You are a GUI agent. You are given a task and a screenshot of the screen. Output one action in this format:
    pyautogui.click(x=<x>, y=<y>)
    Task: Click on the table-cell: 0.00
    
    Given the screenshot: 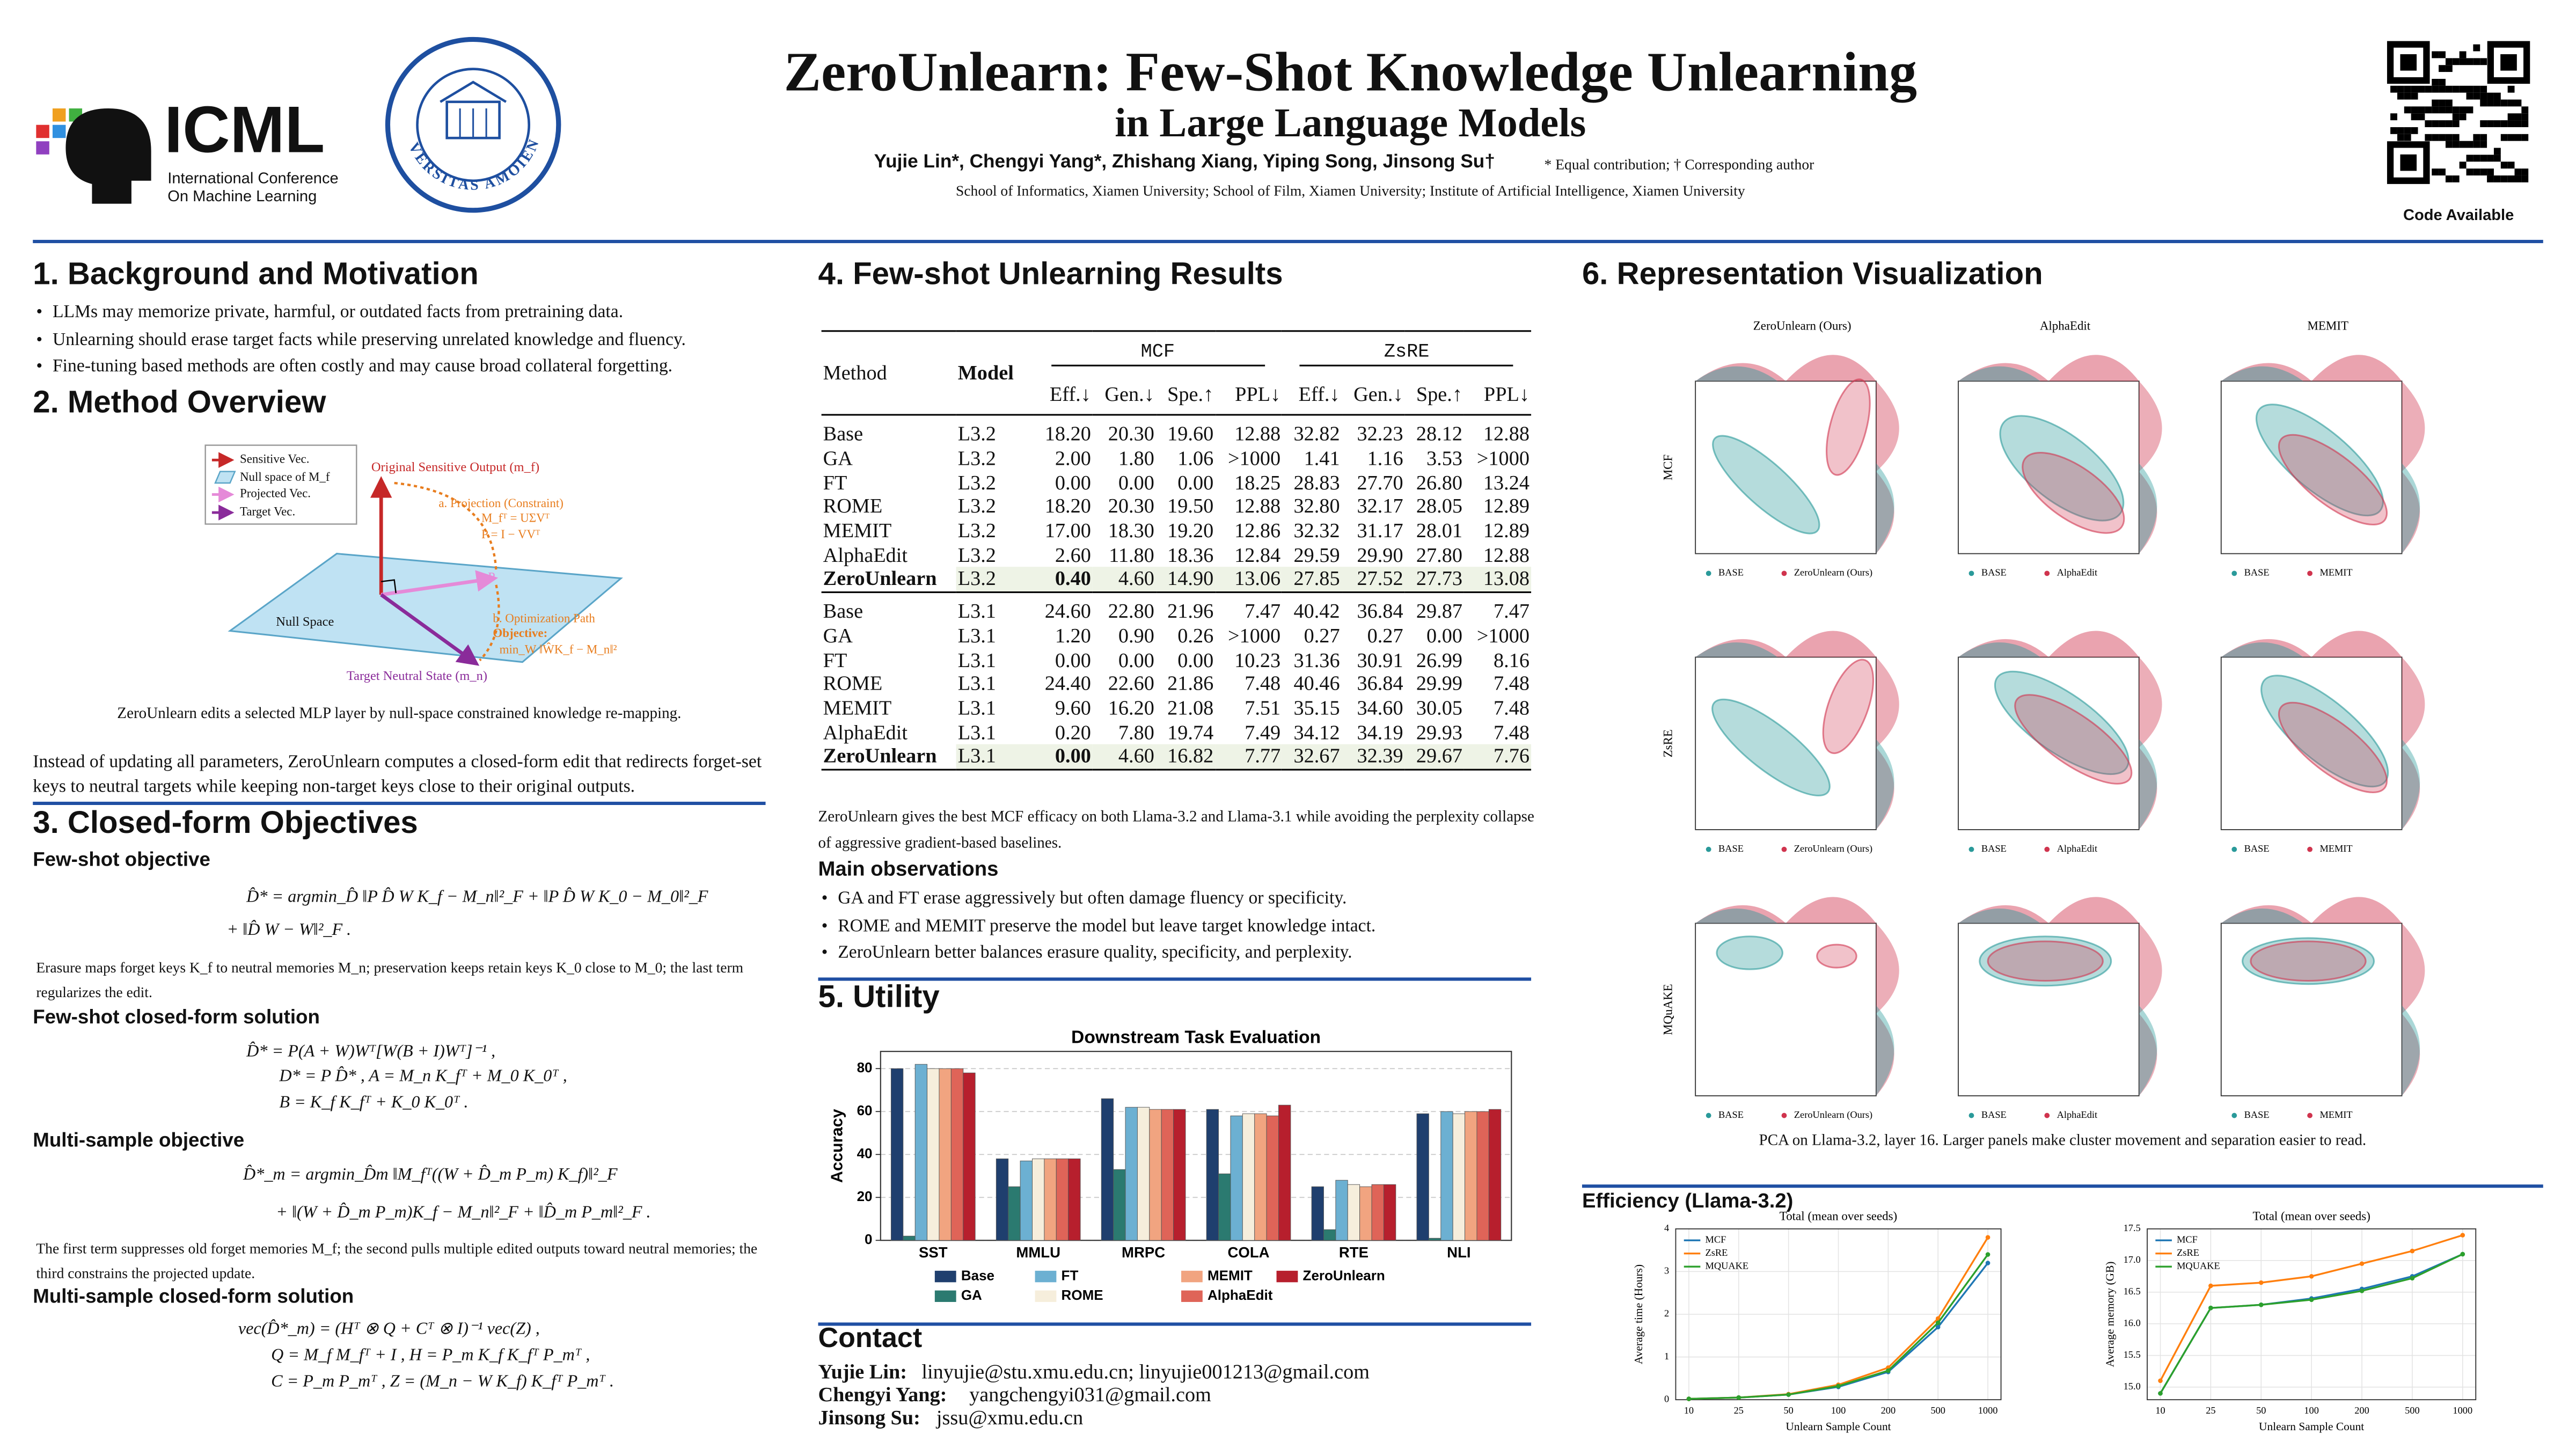 What is the action you would take?
    pyautogui.click(x=1073, y=482)
    